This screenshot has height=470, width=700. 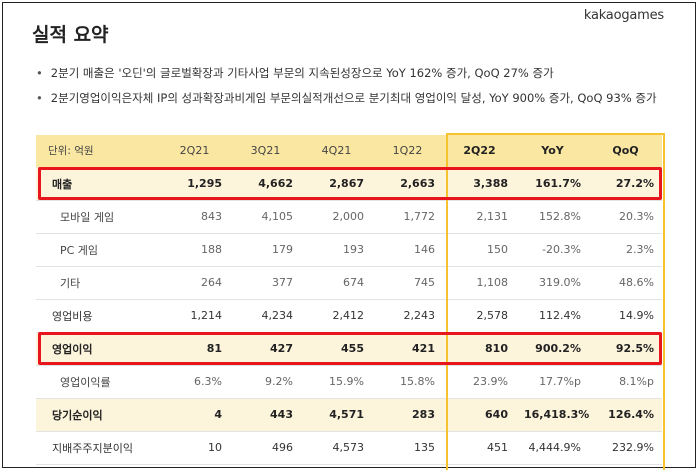 I want to click on cell: 16,418.3%, so click(x=552, y=415).